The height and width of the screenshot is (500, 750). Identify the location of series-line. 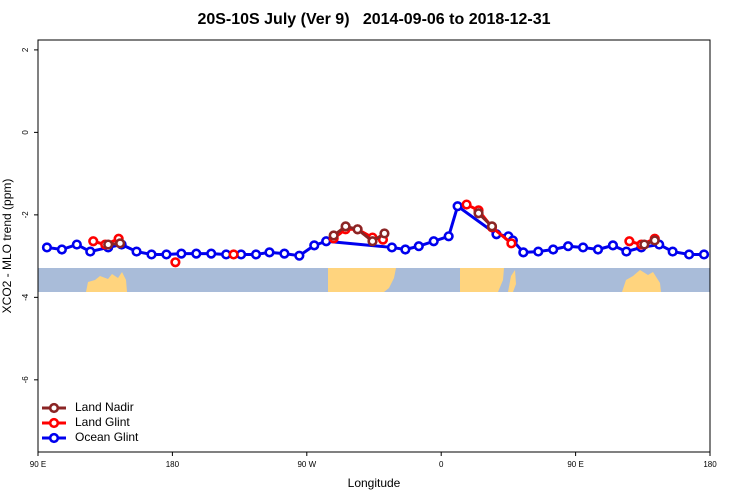
(375, 231).